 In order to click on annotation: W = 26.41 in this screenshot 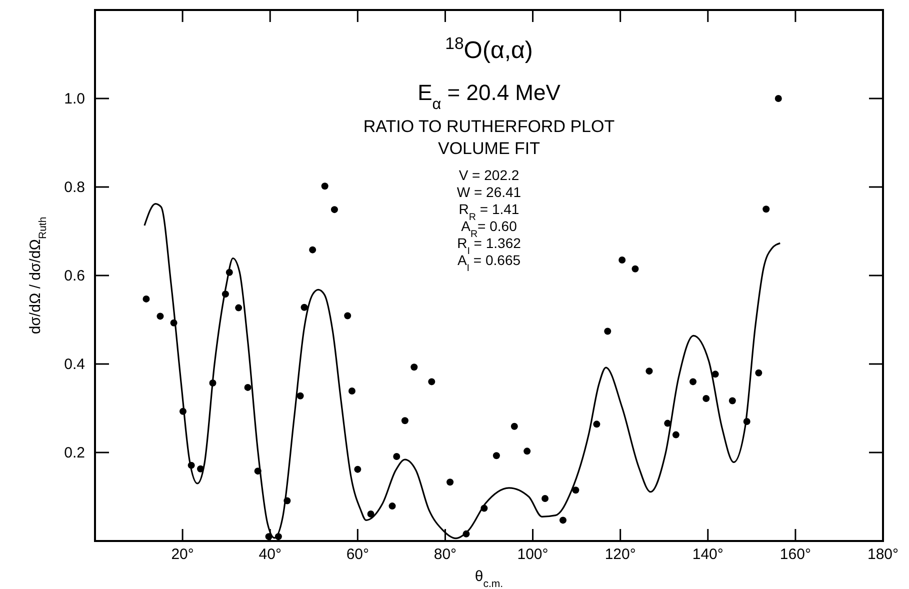, I will do `click(489, 192)`.